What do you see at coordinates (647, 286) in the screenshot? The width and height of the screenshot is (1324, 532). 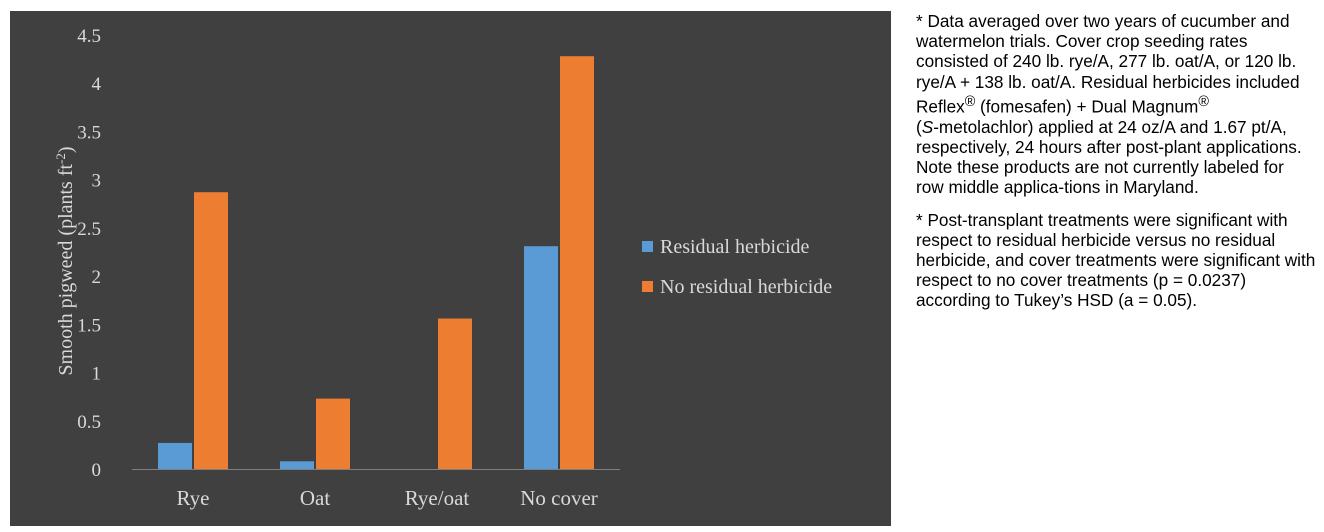 I see `legend-swatch-no-residual` at bounding box center [647, 286].